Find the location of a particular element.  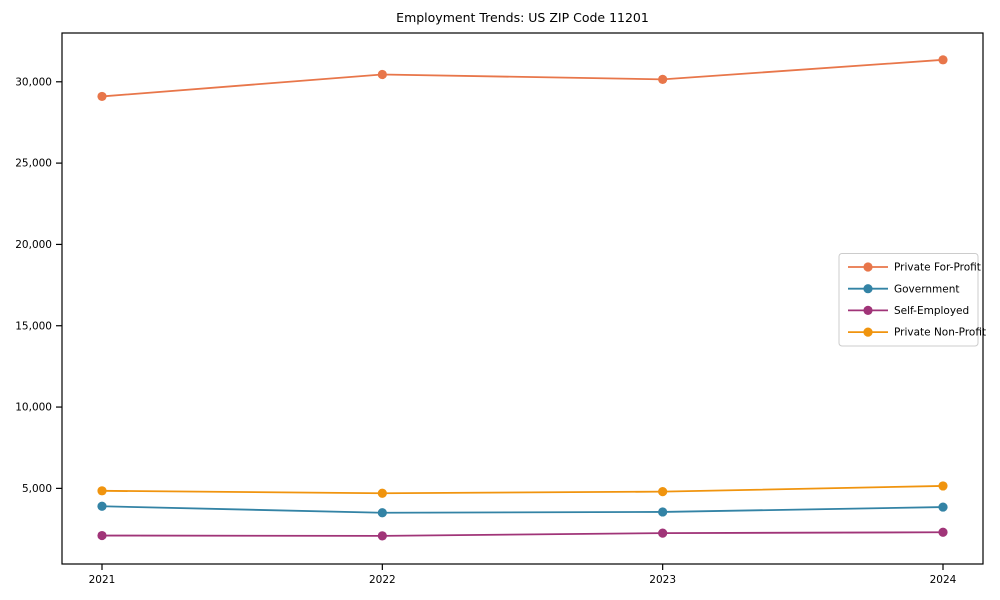

y-tick-label: 20,000 is located at coordinates (33, 245).